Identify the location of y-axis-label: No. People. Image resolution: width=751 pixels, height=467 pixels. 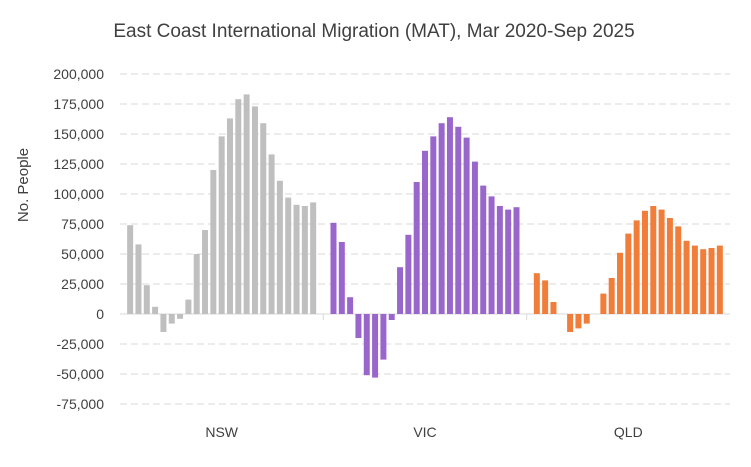
(23, 185).